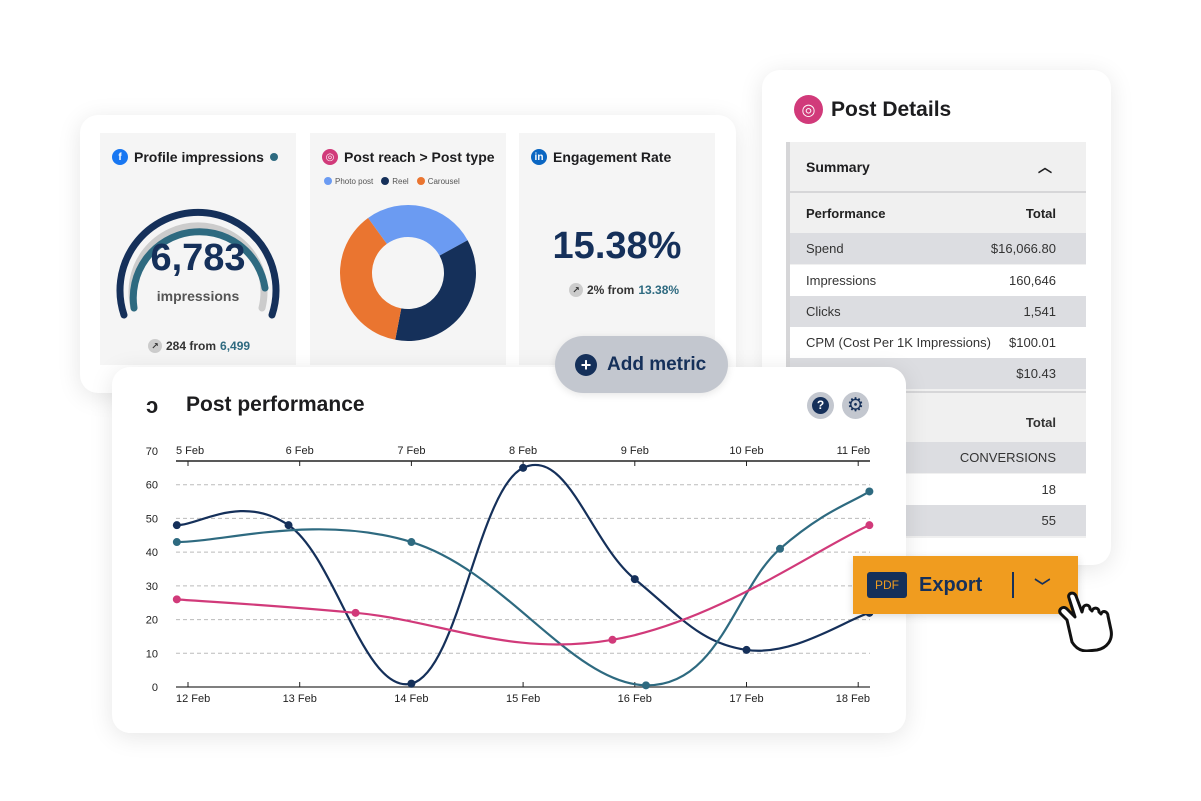  What do you see at coordinates (1040, 422) in the screenshot?
I see `table-header: Total` at bounding box center [1040, 422].